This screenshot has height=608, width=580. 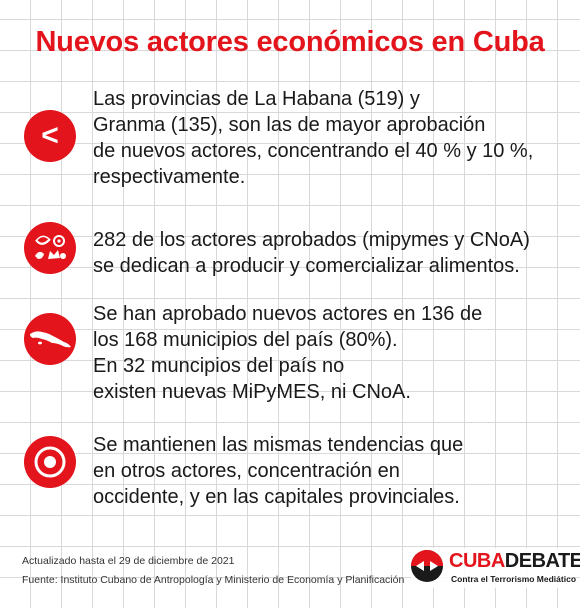 What do you see at coordinates (246, 471) in the screenshot?
I see `text-line: en otros actores, concentración en` at bounding box center [246, 471].